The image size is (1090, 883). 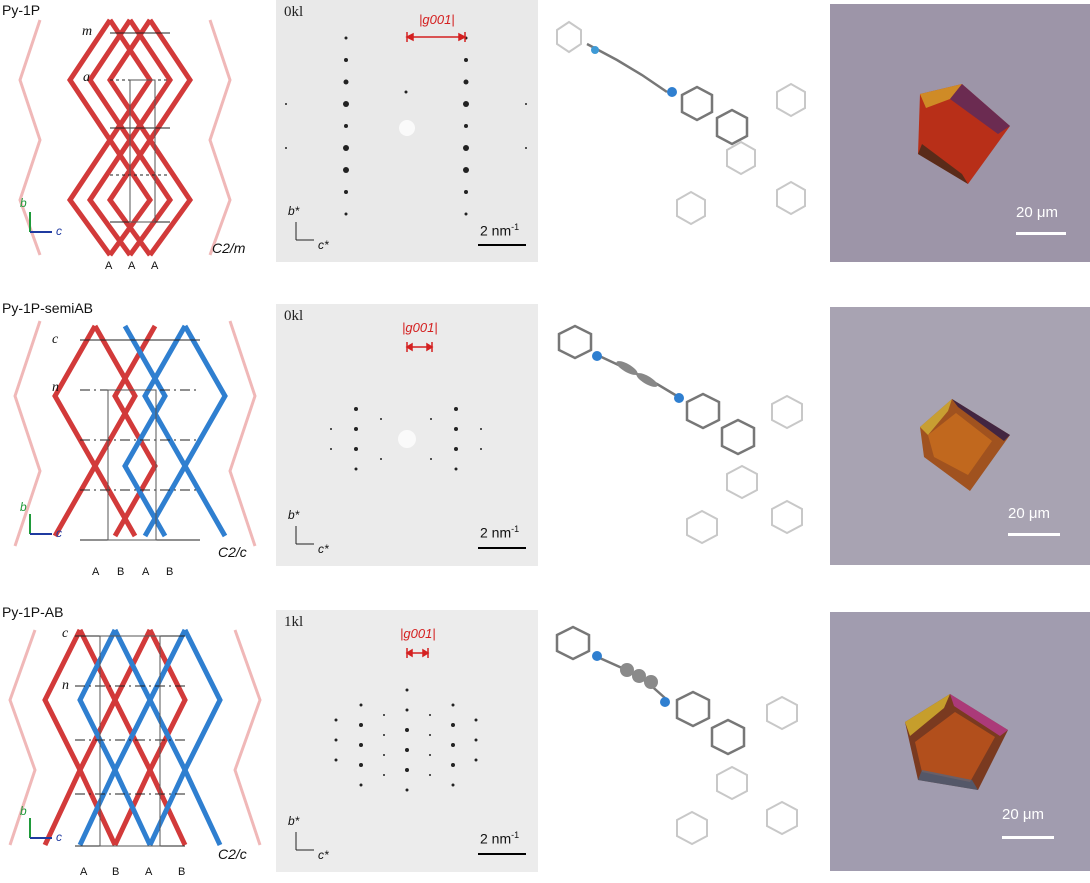 I want to click on panel-title: Py-1P-AB, so click(x=33, y=612).